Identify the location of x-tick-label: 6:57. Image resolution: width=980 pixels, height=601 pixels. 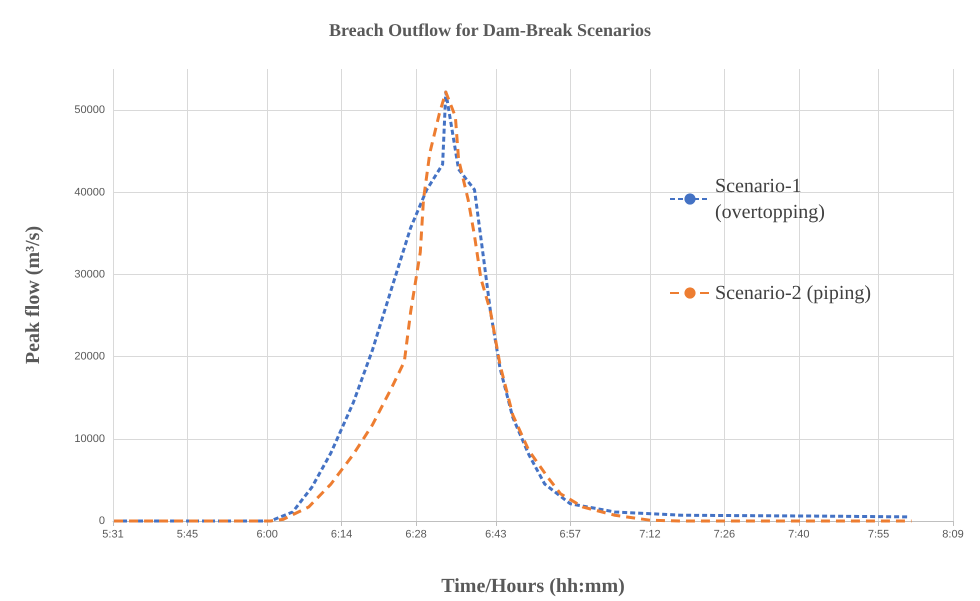
(570, 534).